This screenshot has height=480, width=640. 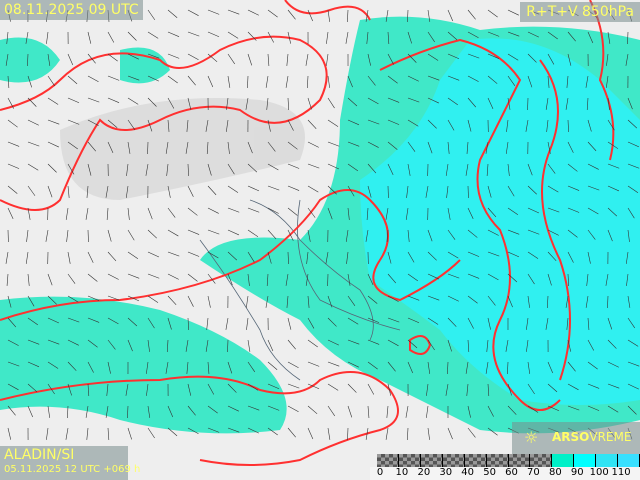 What do you see at coordinates (402, 472) in the screenshot?
I see `colorbar-tick-label: 10` at bounding box center [402, 472].